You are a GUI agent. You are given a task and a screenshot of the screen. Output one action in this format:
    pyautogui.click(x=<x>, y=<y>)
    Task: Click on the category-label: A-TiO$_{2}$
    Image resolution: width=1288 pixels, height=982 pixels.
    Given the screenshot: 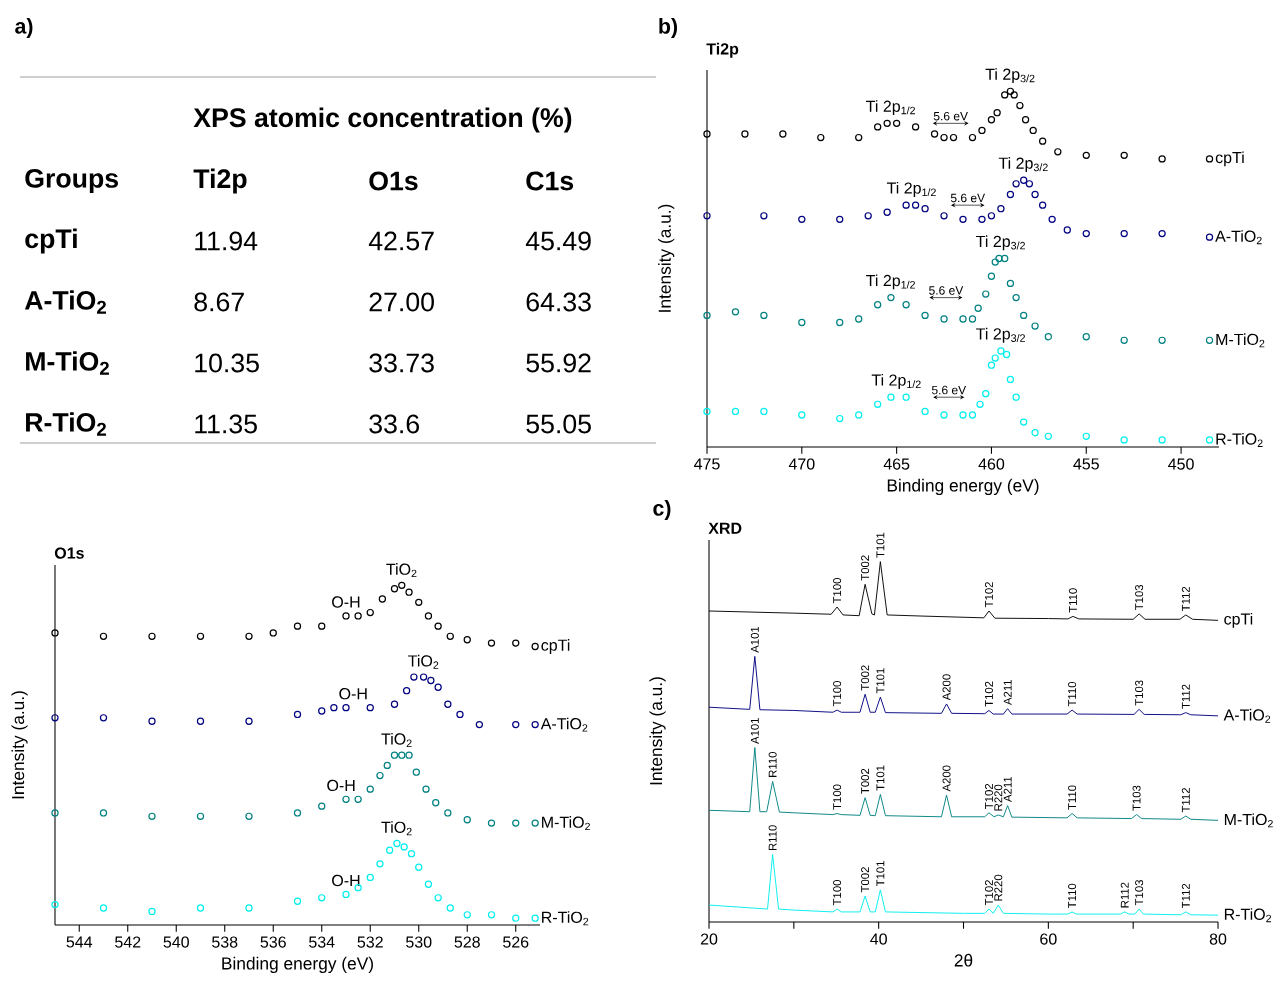 What is the action you would take?
    pyautogui.click(x=65, y=302)
    